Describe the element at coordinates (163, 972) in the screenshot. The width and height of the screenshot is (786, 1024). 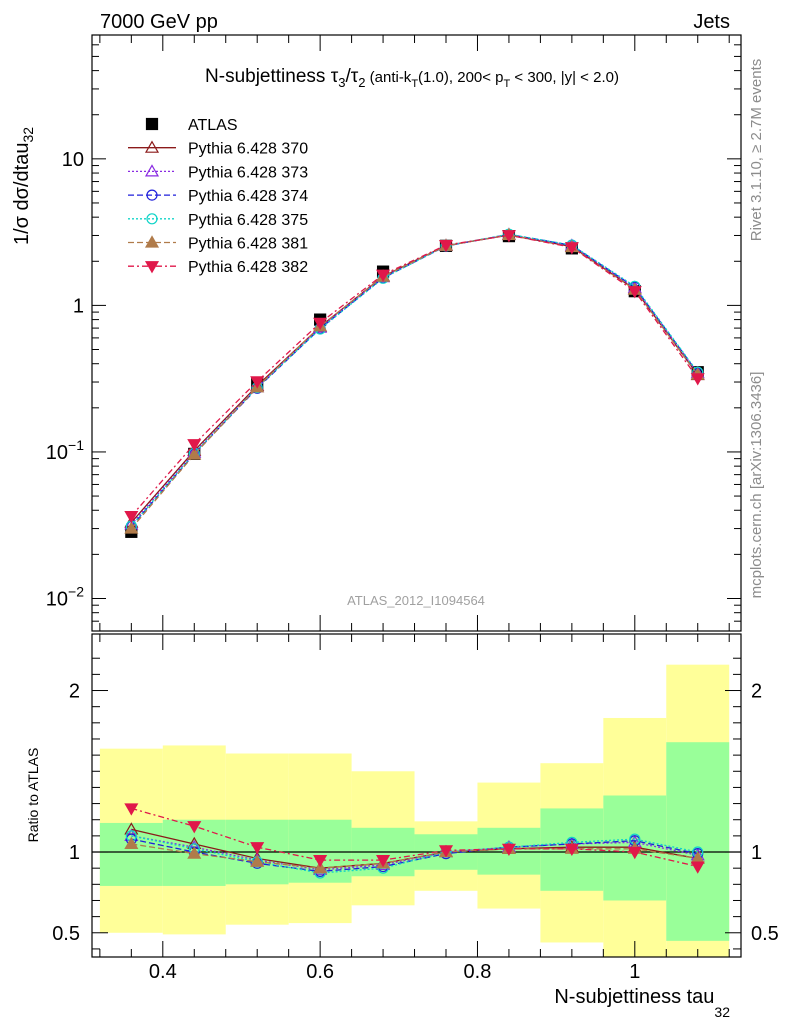
I see `x-tick-label-0: 0.4` at that location.